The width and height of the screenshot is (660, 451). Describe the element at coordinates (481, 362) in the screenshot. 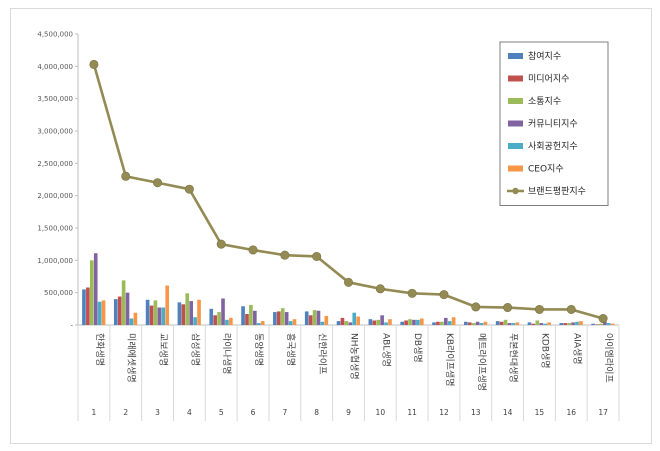

I see `x-category-label: 메트라이프생명` at that location.